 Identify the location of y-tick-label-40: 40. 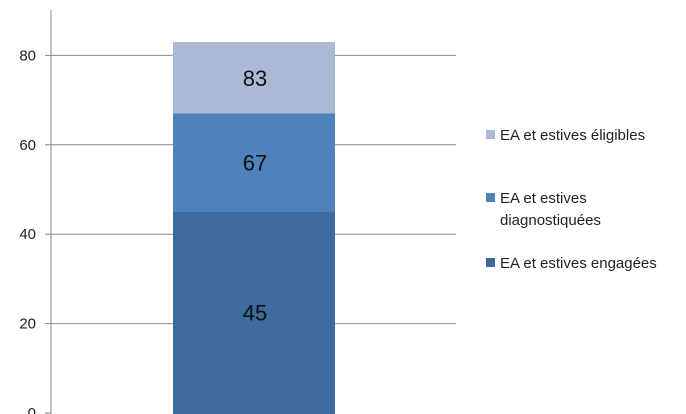
(27, 234).